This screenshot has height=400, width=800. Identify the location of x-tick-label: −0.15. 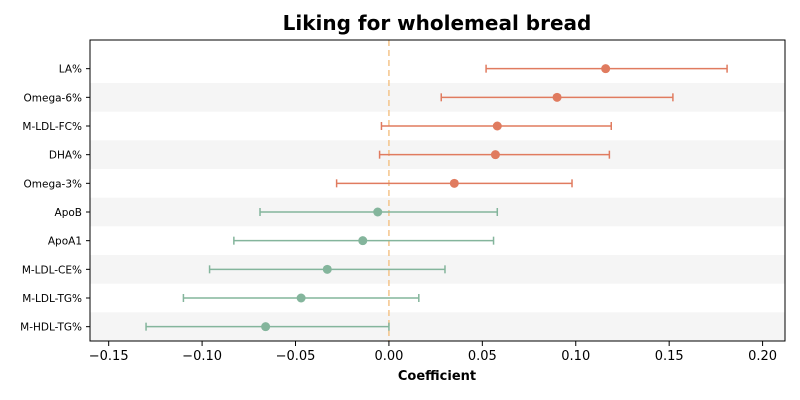
(109, 356).